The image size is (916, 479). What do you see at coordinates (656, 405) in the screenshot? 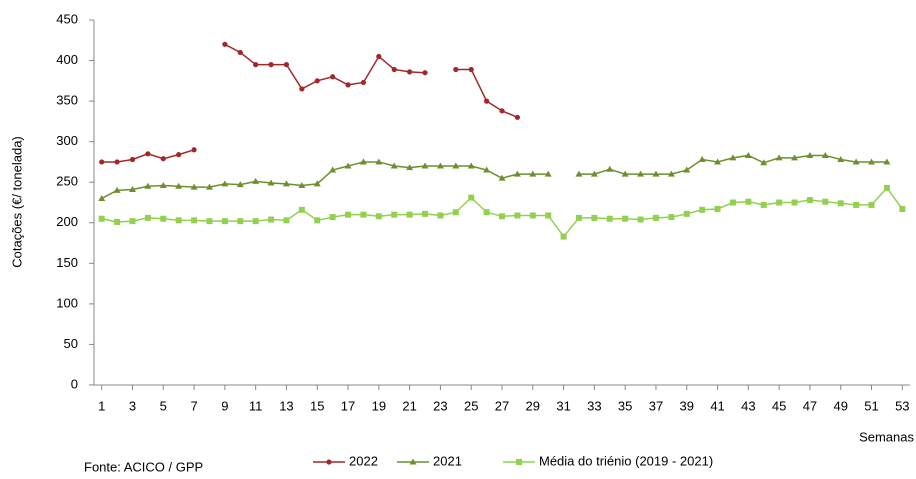
I see `x-tick-label: 37` at bounding box center [656, 405].